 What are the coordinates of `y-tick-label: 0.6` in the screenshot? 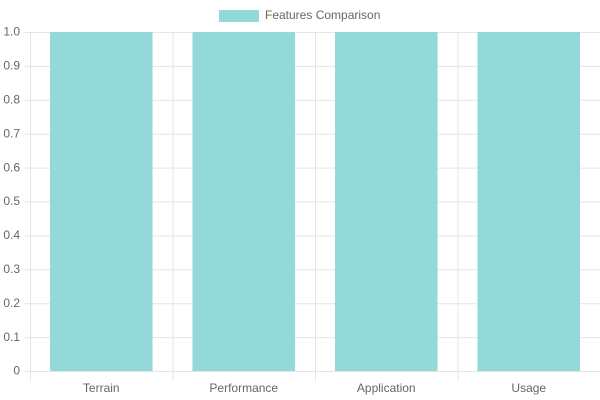 It's located at (11, 167).